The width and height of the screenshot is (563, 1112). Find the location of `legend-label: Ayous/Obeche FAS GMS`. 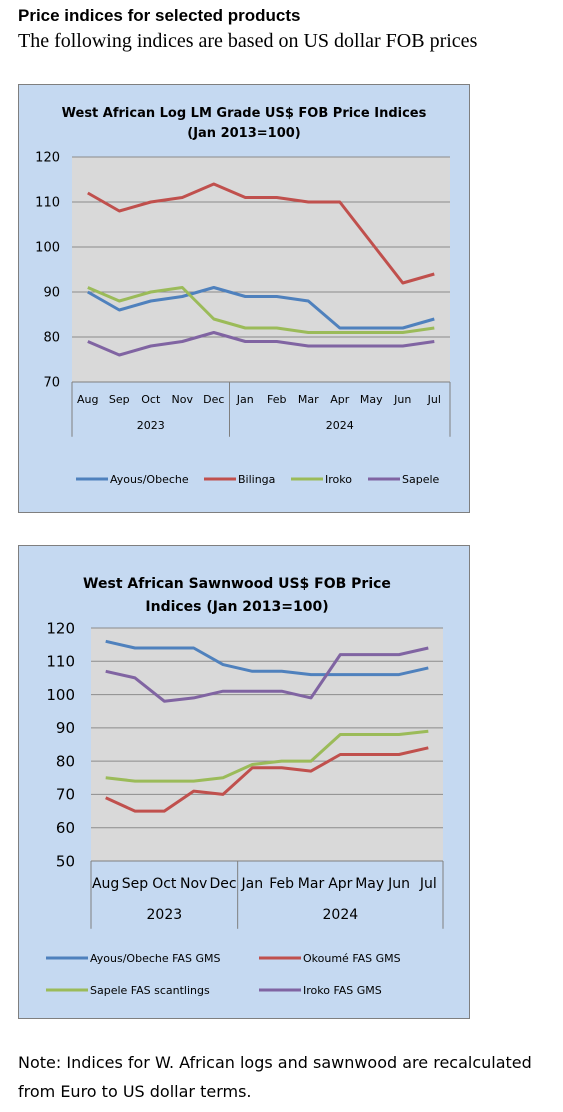

legend-label: Ayous/Obeche FAS GMS is located at coordinates (155, 958).